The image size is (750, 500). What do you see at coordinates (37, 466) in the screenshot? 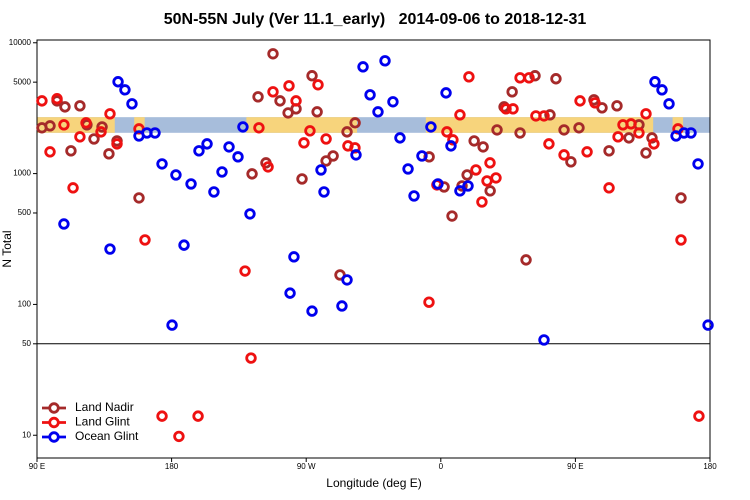
I see `x-tick-label: 90 E` at bounding box center [37, 466].